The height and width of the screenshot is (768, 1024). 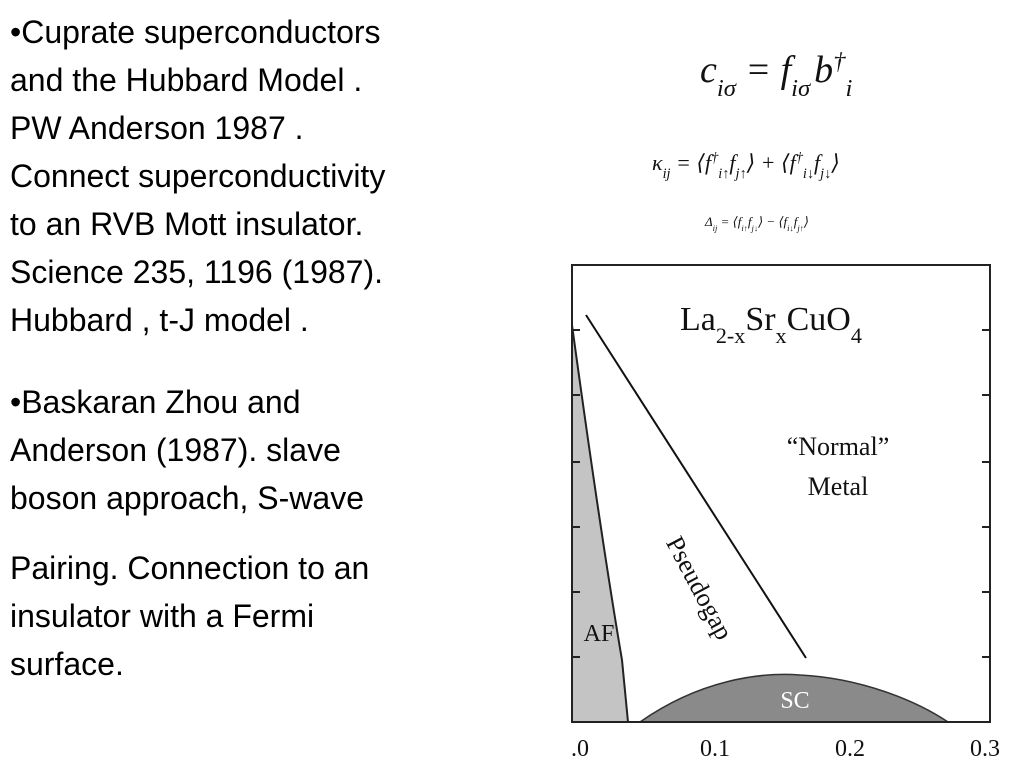 What do you see at coordinates (772, 162) in the screenshot?
I see `eq-part: ⟩ + ⟨f` at bounding box center [772, 162].